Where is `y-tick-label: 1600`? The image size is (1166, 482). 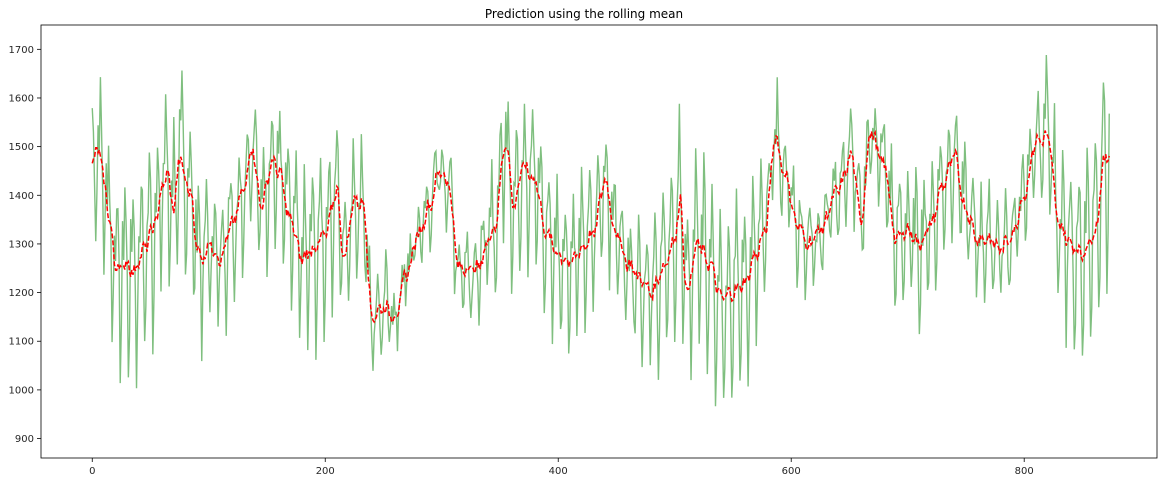
y-tick-label: 1600 is located at coordinates (21, 98).